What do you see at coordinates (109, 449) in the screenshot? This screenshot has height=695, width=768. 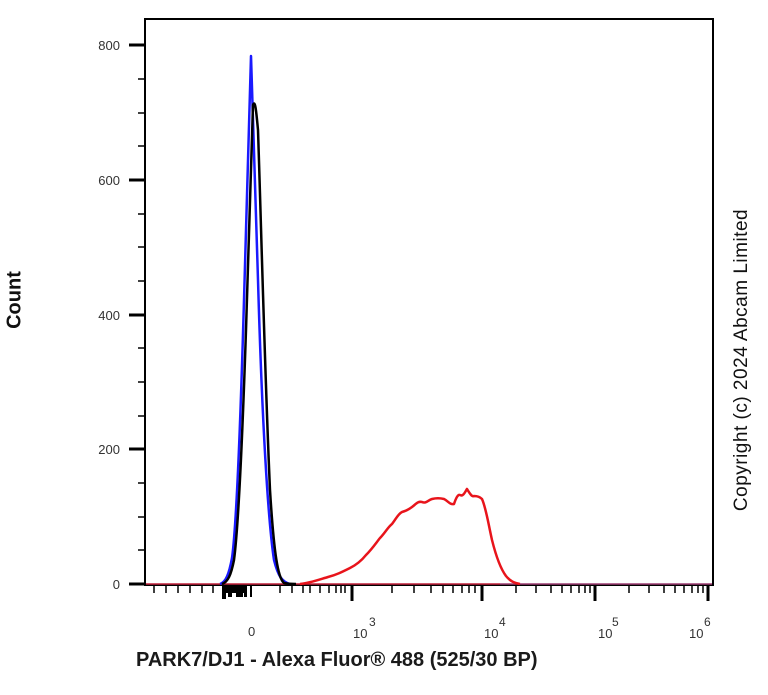 I see `y-tick-200: 200` at bounding box center [109, 449].